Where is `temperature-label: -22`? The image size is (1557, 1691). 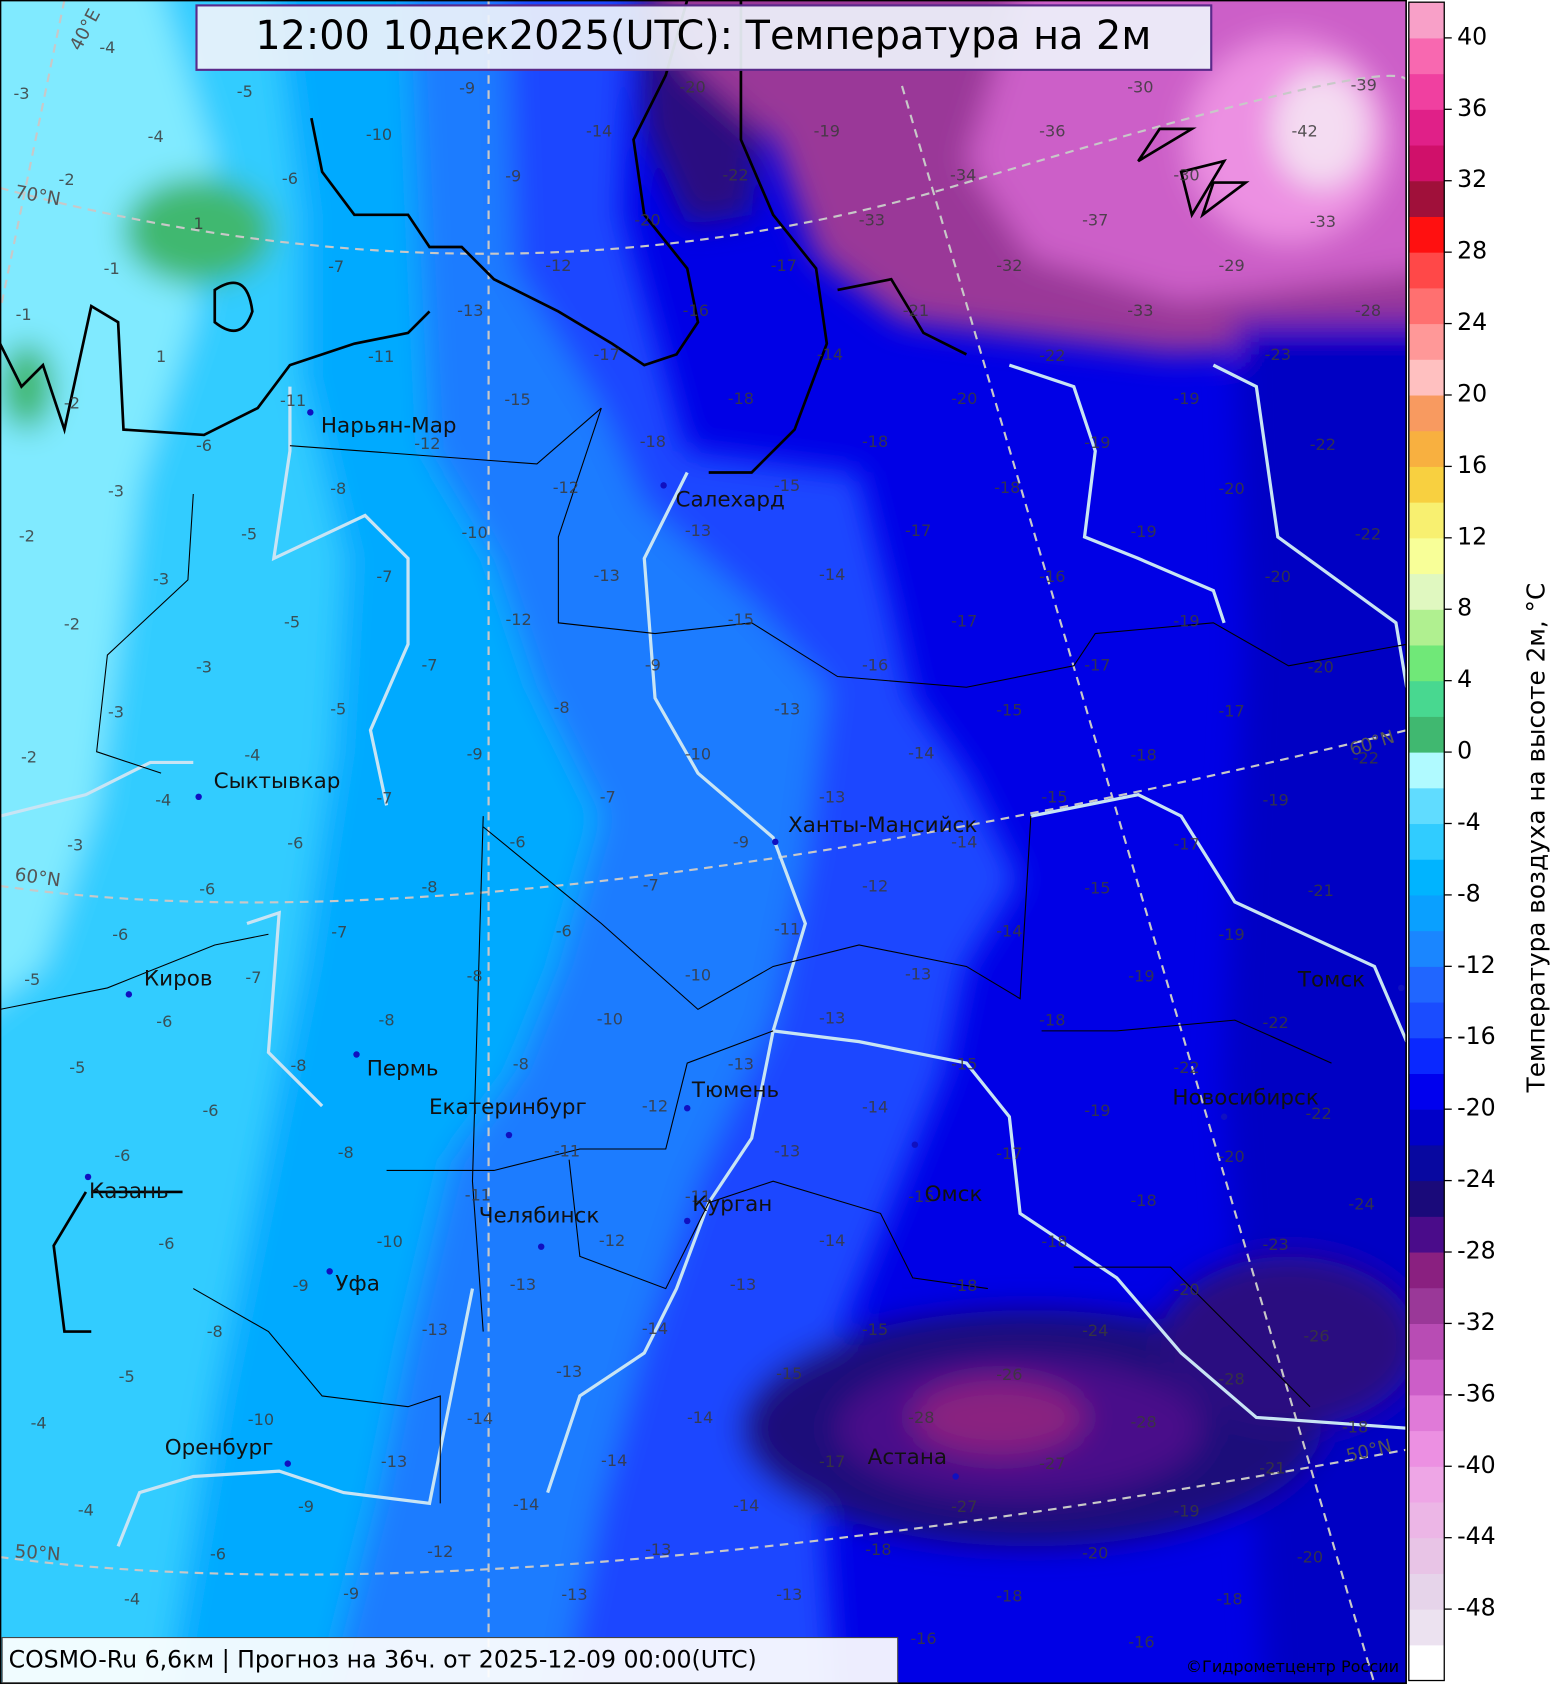 temperature-label: -22 is located at coordinates (1368, 533).